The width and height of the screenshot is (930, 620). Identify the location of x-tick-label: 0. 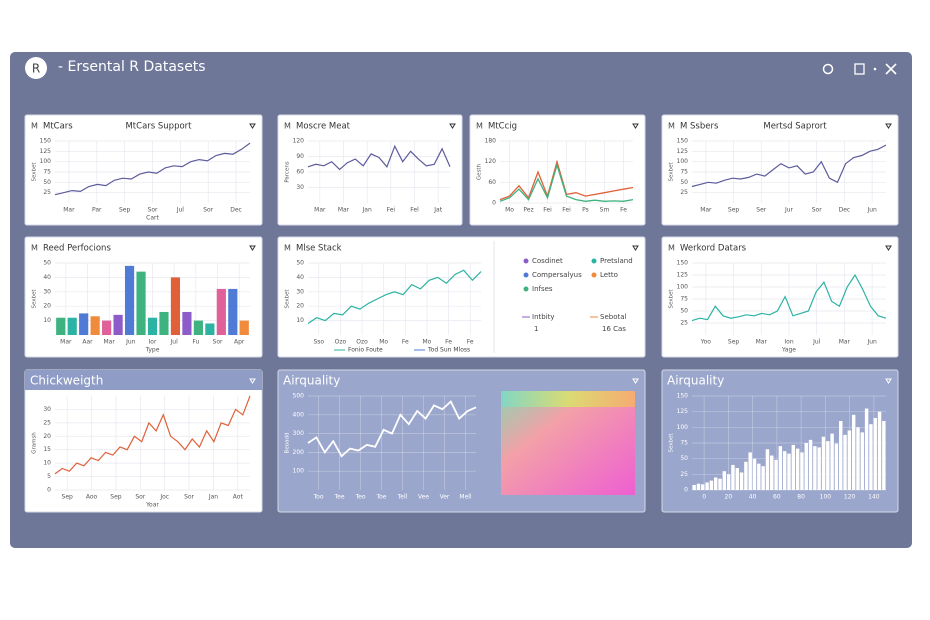
(704, 497).